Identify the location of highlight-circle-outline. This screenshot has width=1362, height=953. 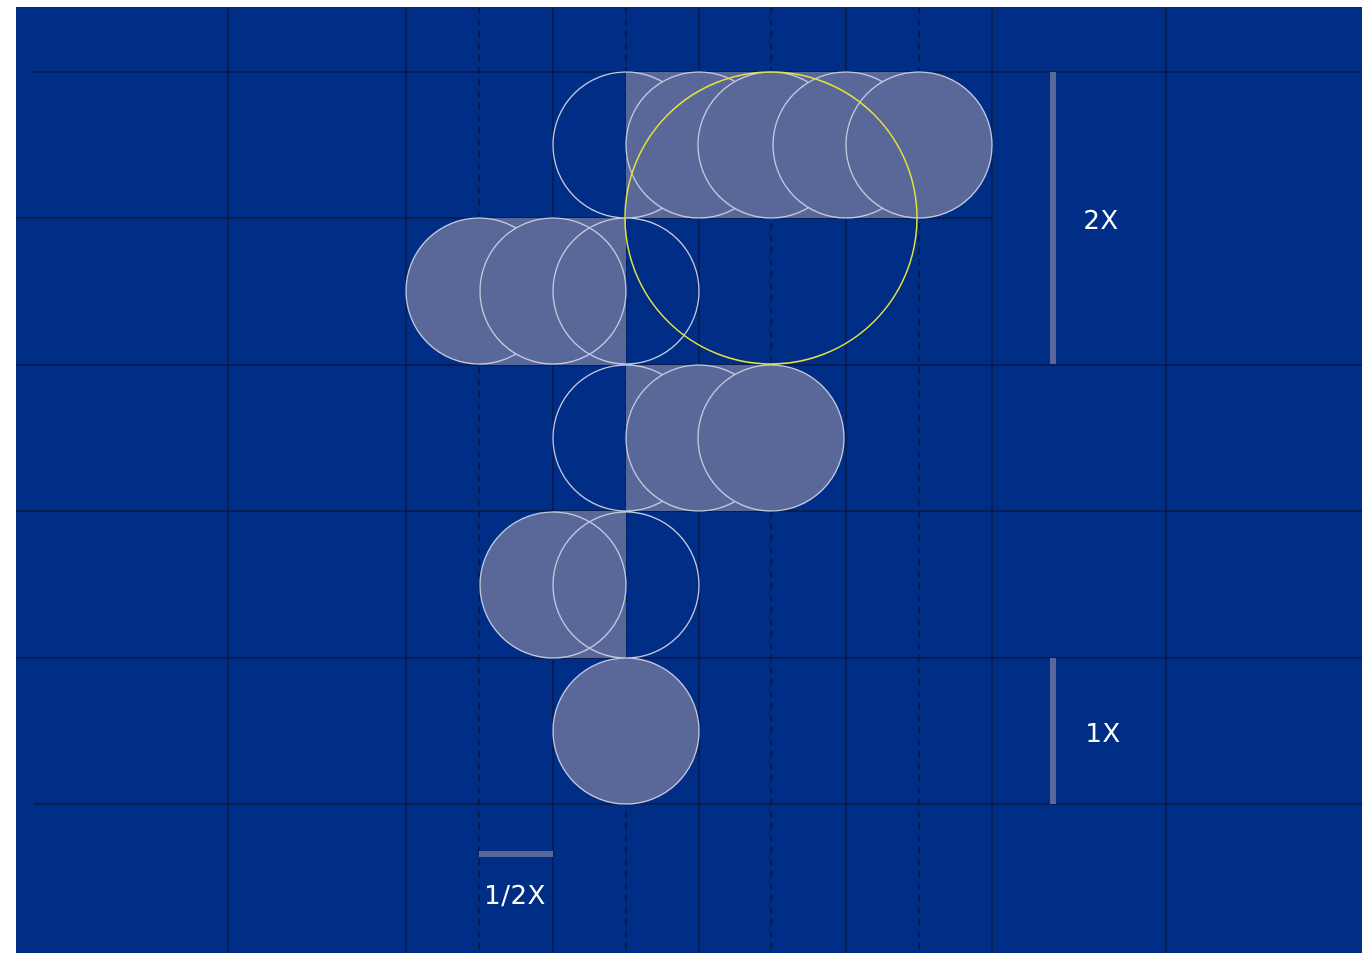
(771, 218).